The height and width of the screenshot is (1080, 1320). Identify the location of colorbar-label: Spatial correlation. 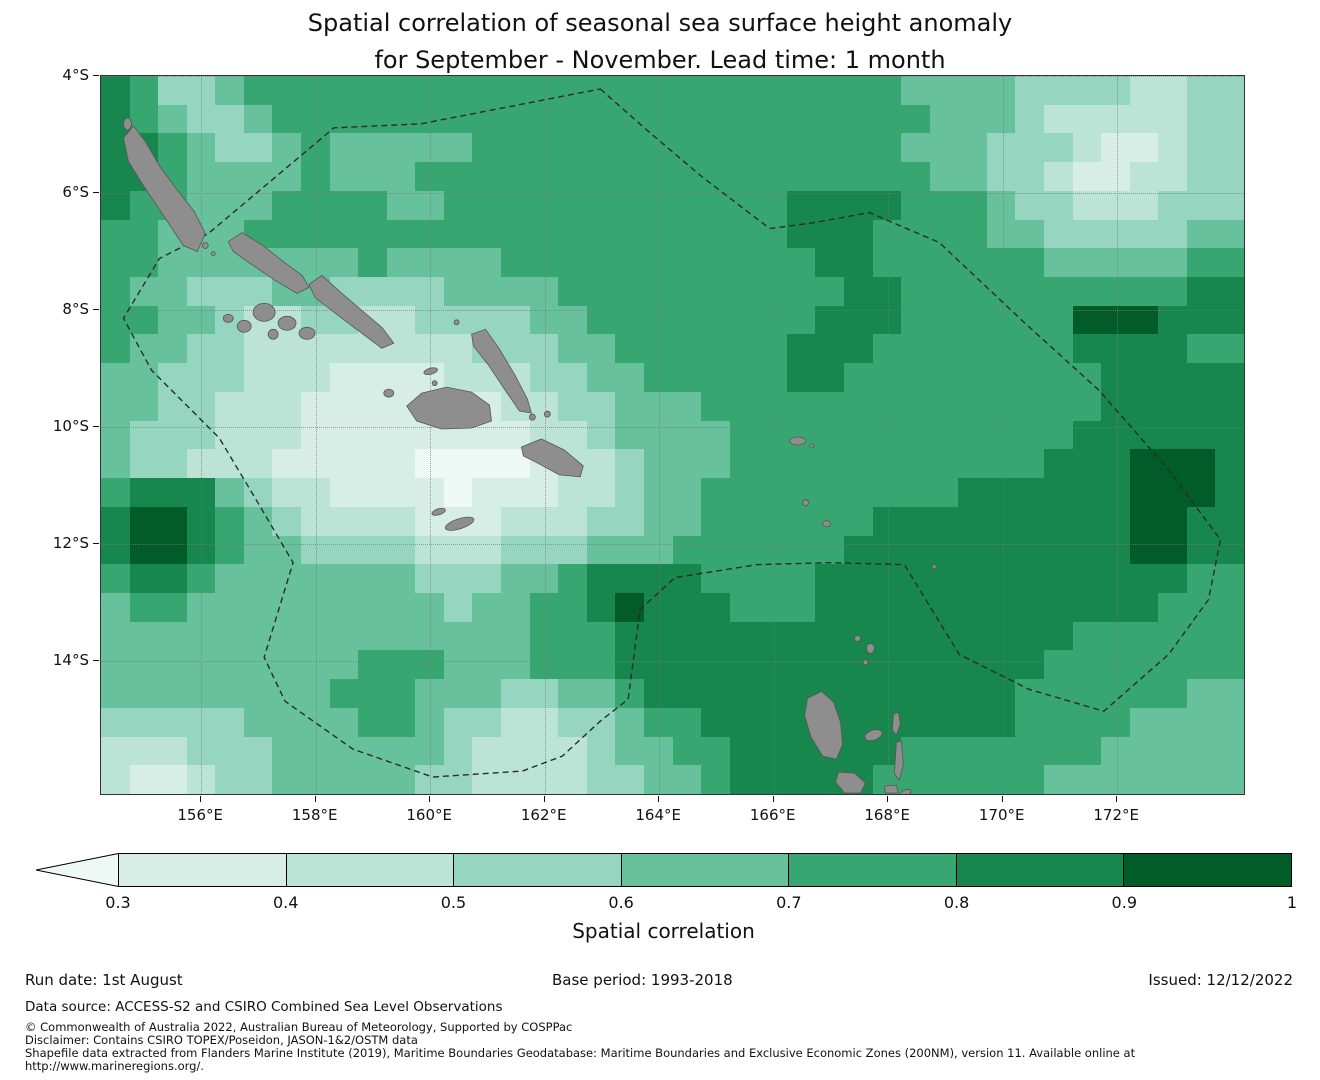
(663, 931).